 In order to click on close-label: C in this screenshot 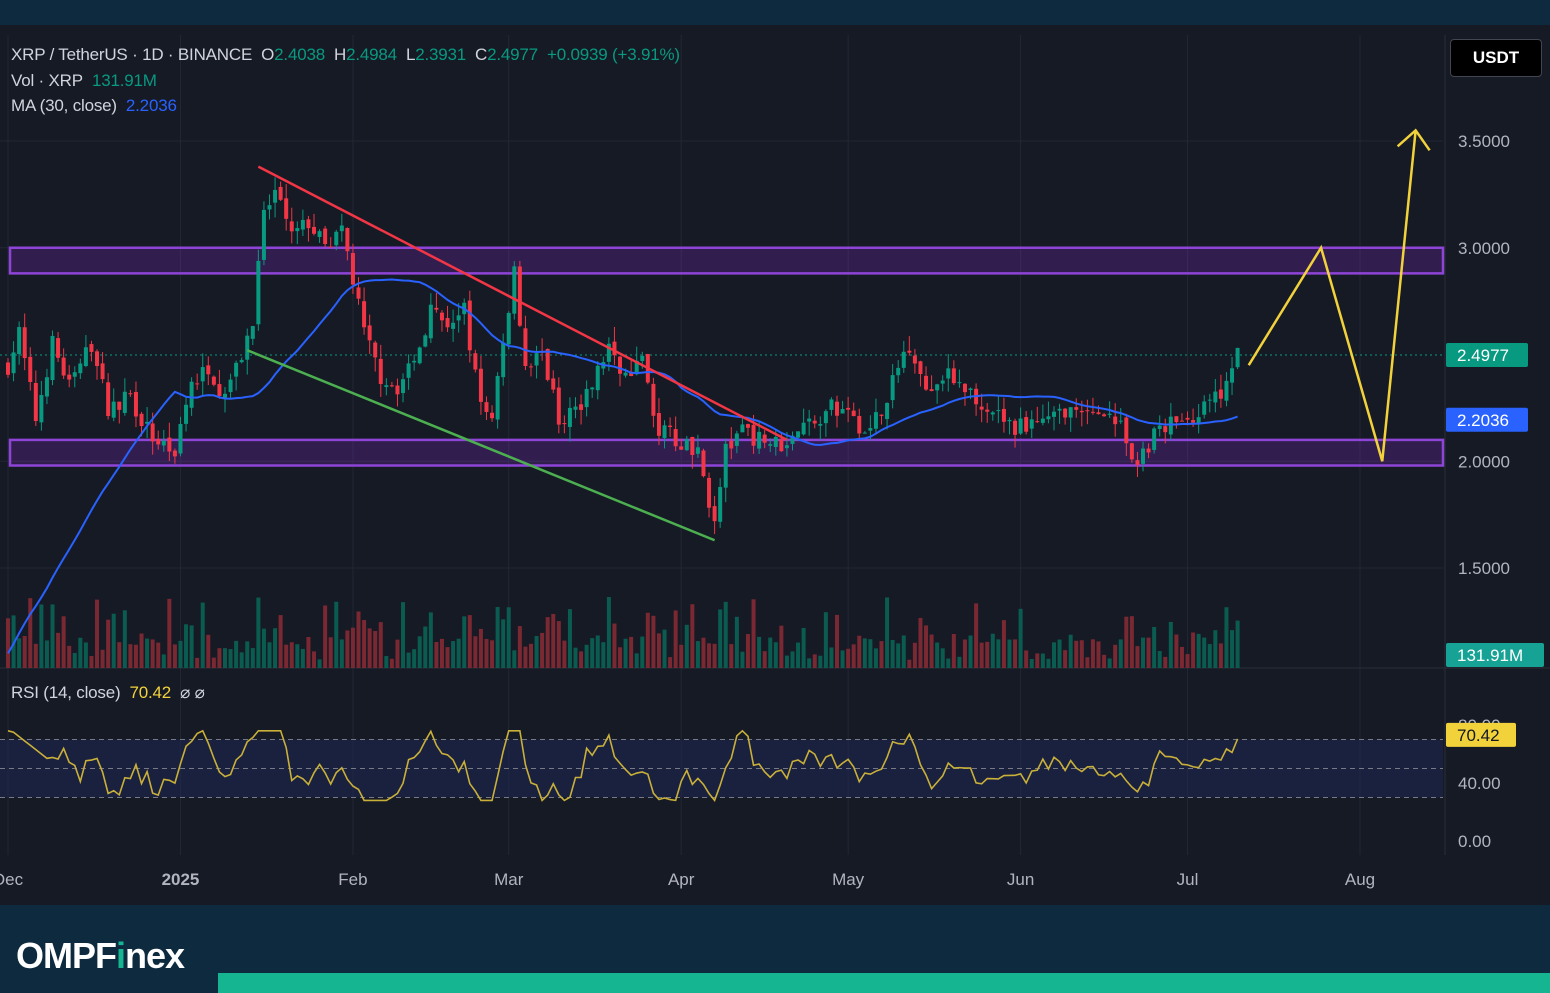, I will do `click(481, 54)`.